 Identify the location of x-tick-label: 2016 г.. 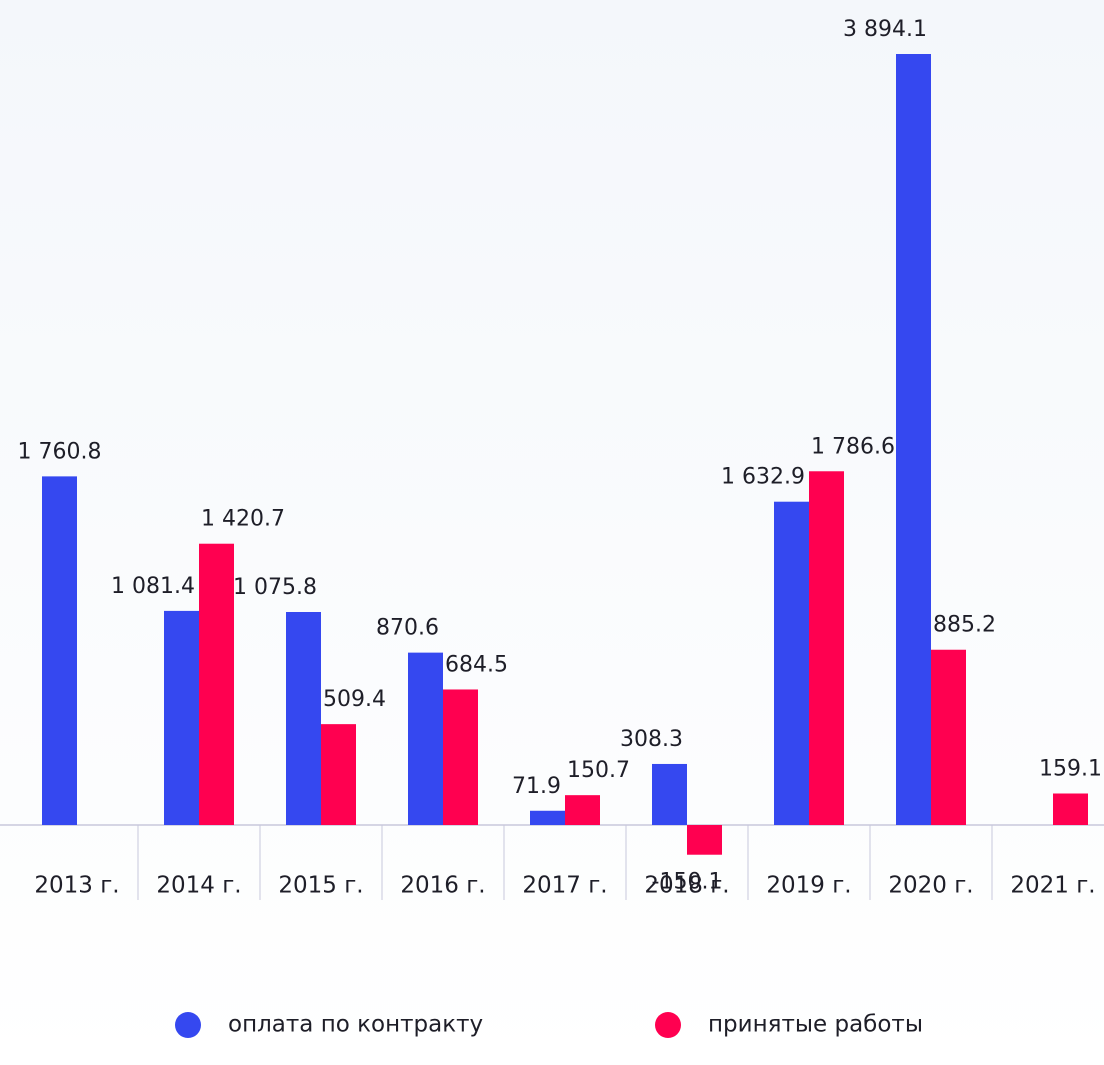
(442, 886).